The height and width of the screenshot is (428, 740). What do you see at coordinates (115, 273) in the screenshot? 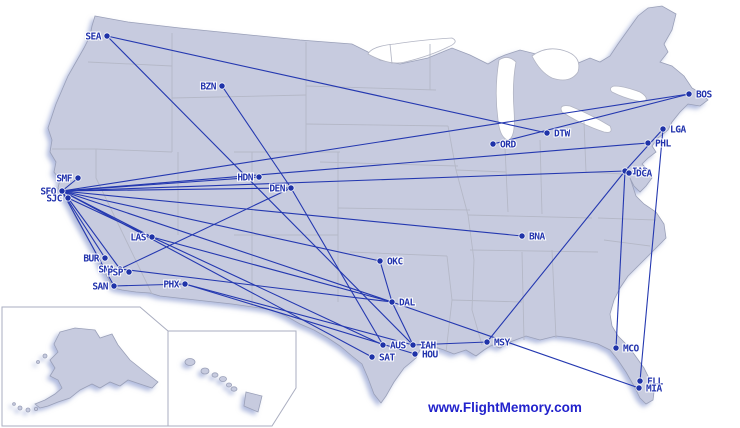
I see `airport-label-PSP: PSP` at bounding box center [115, 273].